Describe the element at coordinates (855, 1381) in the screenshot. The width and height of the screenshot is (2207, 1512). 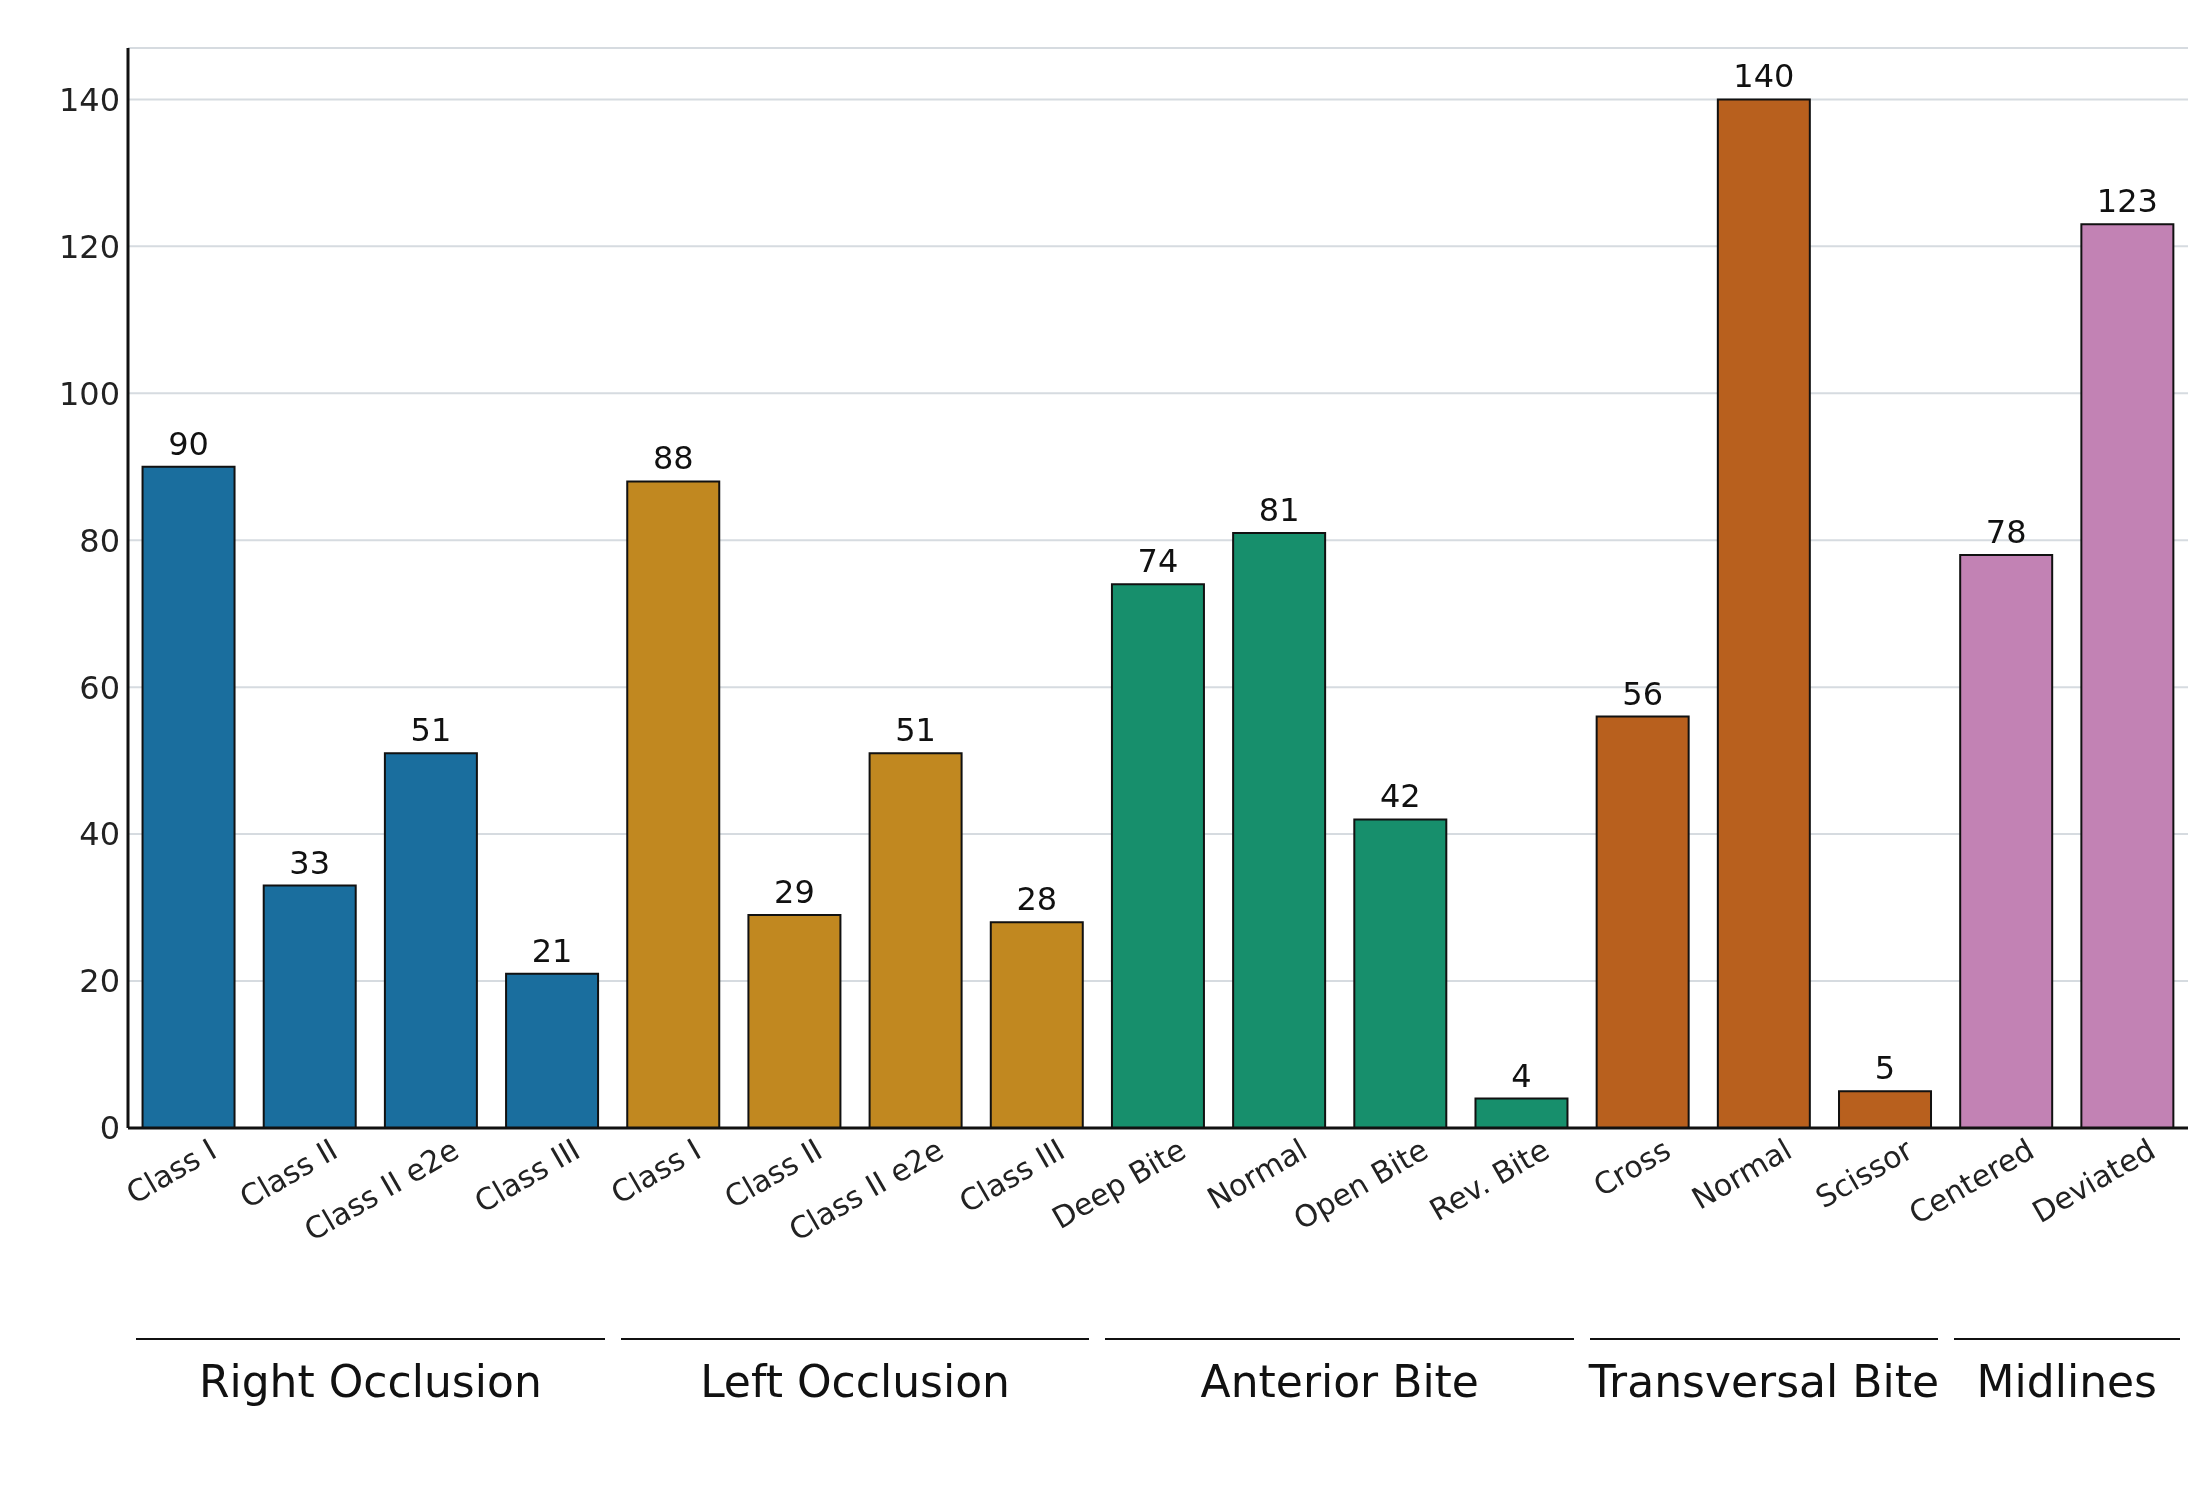
I see `text: Left Occlusion` at that location.